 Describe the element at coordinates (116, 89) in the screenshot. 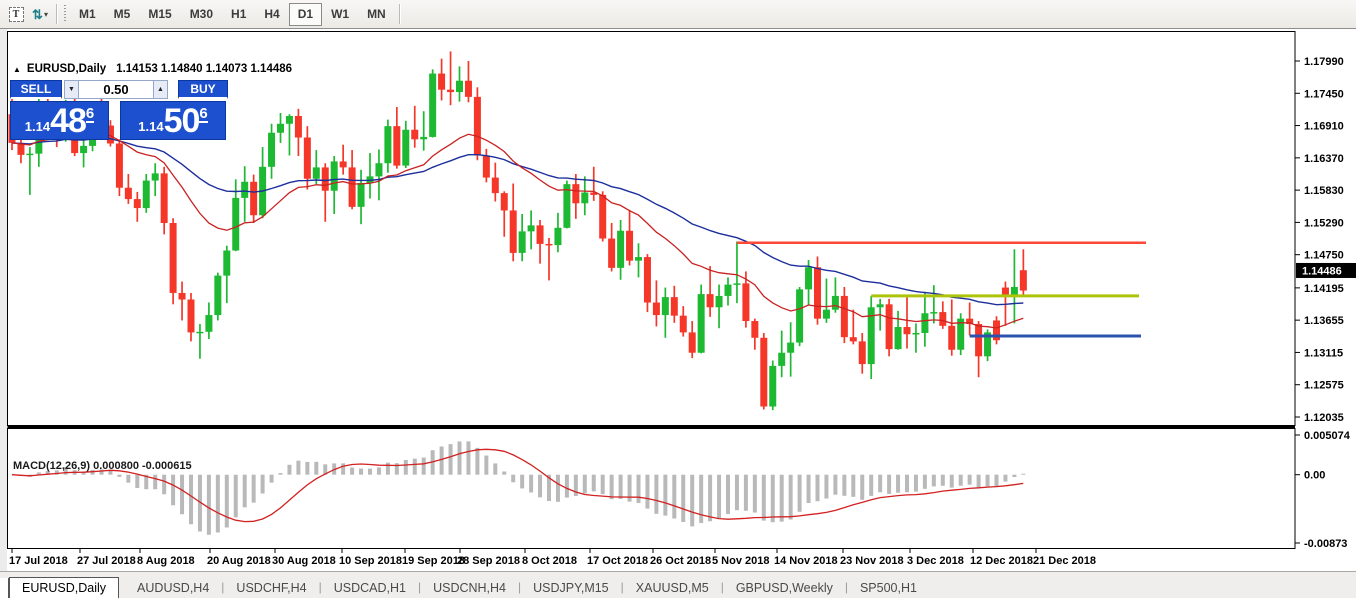

I see `volume-input: 0.50` at that location.